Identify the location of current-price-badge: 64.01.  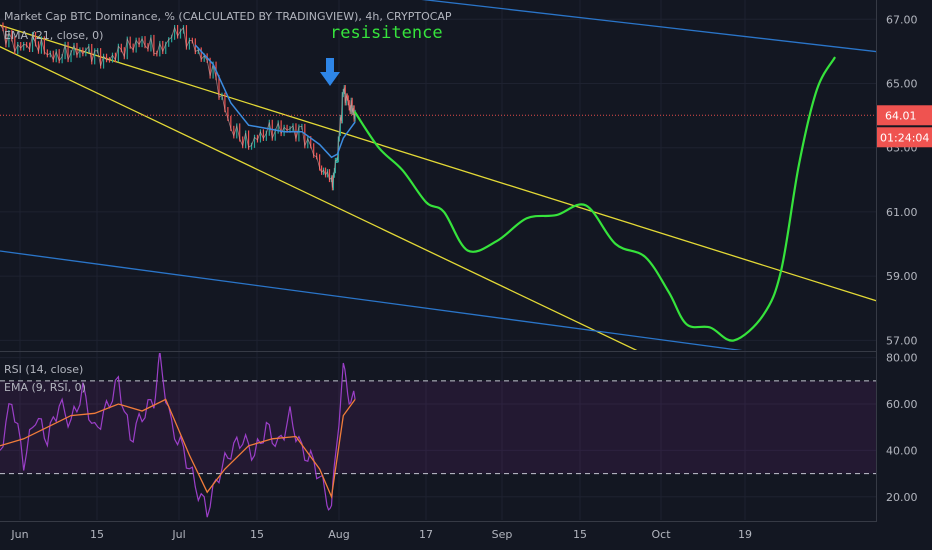
(904, 115).